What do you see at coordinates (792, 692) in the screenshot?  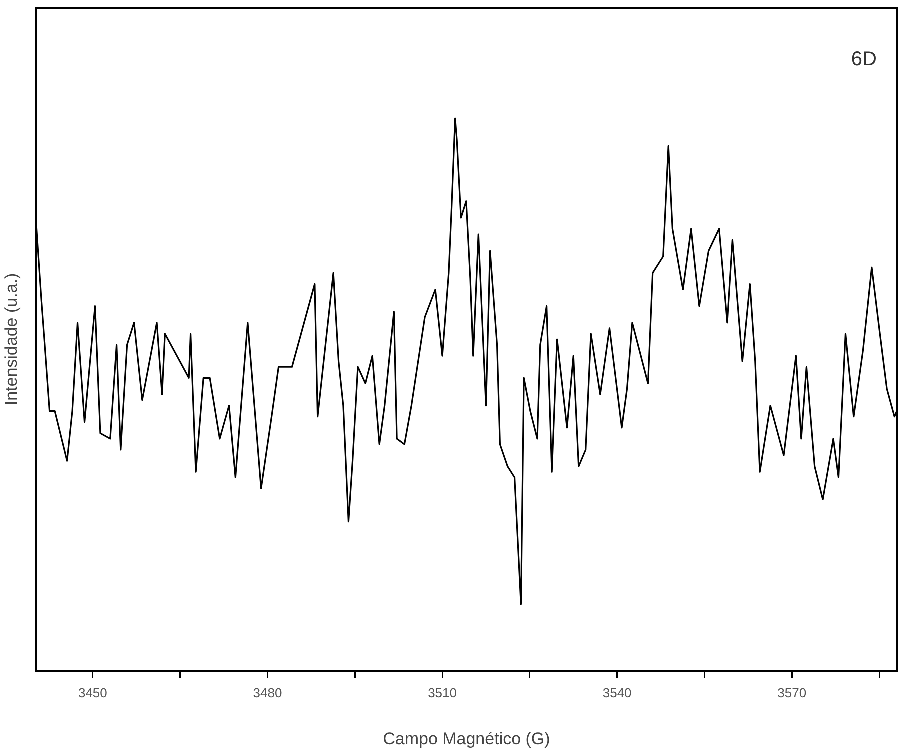 I see `x-tick-label: 3570` at bounding box center [792, 692].